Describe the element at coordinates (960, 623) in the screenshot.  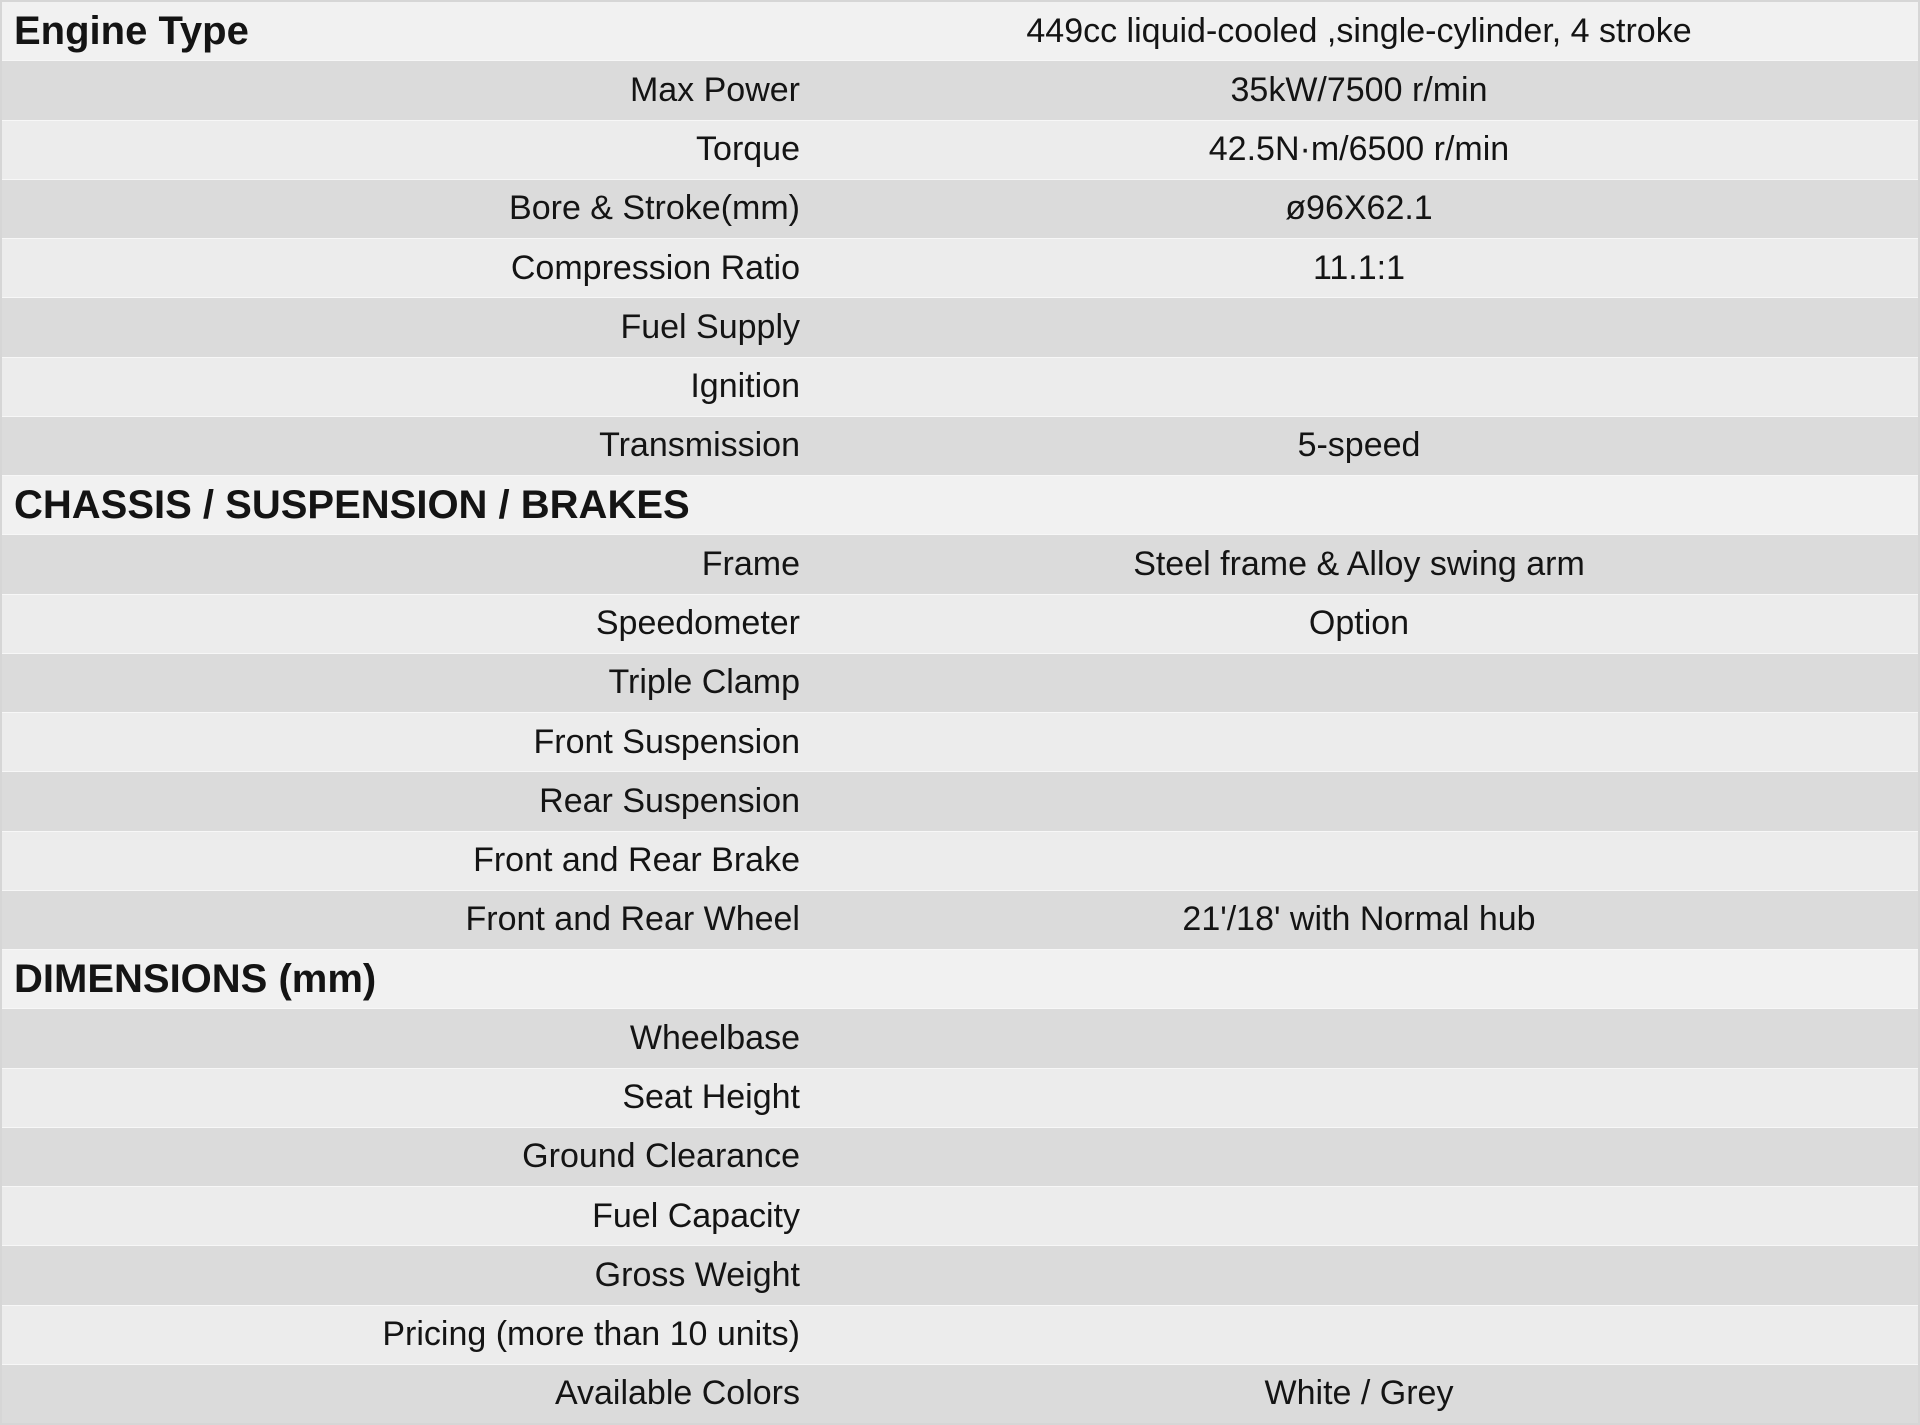
I see `row-speedometer: Speedometer Option` at that location.